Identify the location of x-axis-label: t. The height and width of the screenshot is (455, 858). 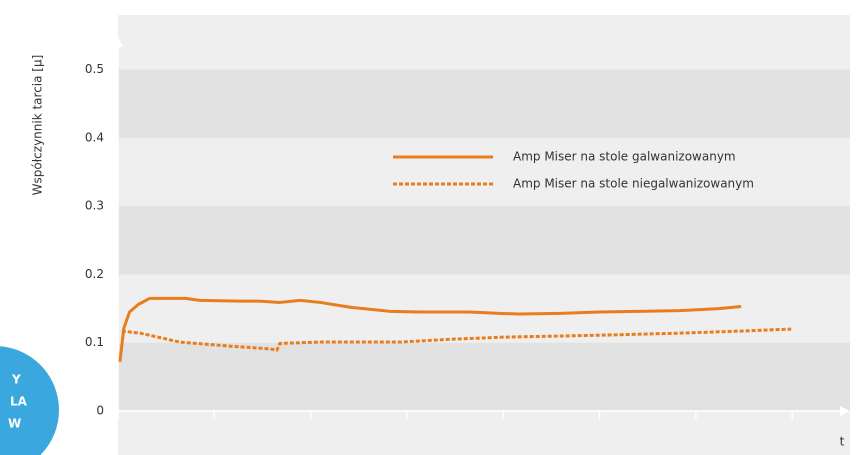
(842, 442).